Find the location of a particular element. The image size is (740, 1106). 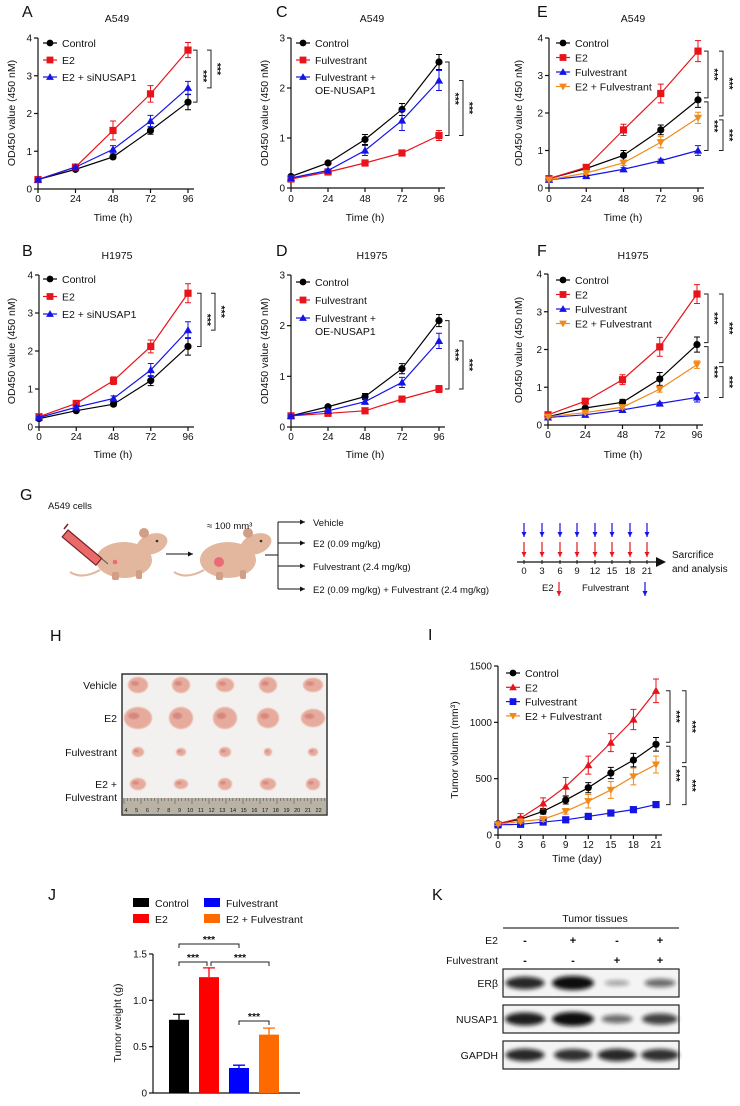

legend-item: Fulvestrant +OE-NUSAP1 is located at coordinates (336, 325).